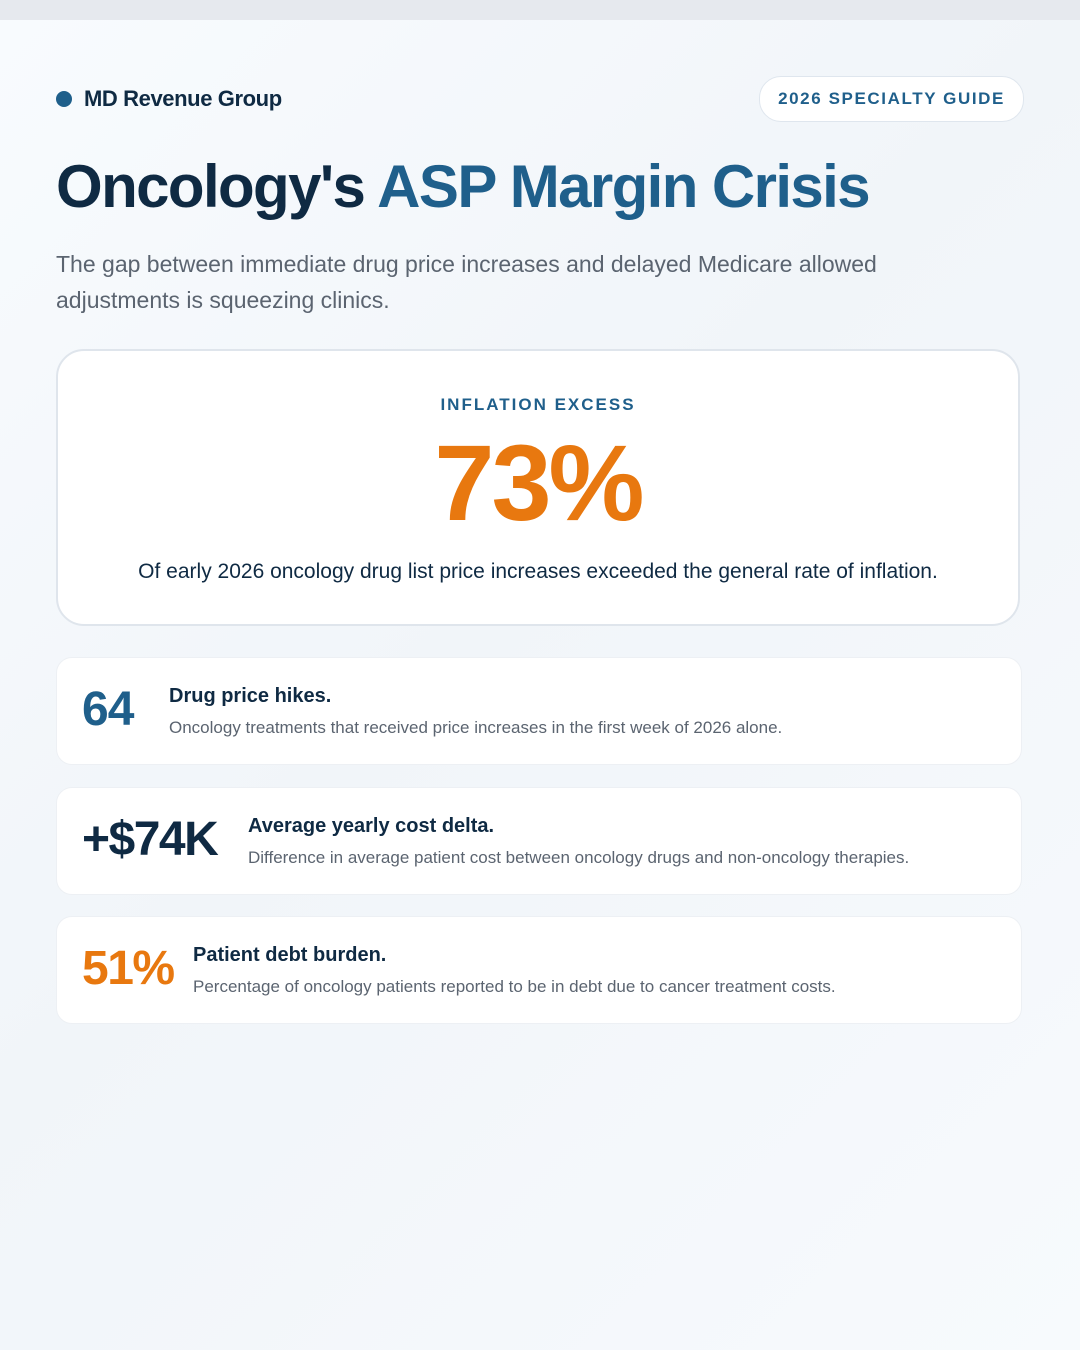 The height and width of the screenshot is (1350, 1080). What do you see at coordinates (623, 186) in the screenshot?
I see `title-part-2: ASP Margin Crisis` at bounding box center [623, 186].